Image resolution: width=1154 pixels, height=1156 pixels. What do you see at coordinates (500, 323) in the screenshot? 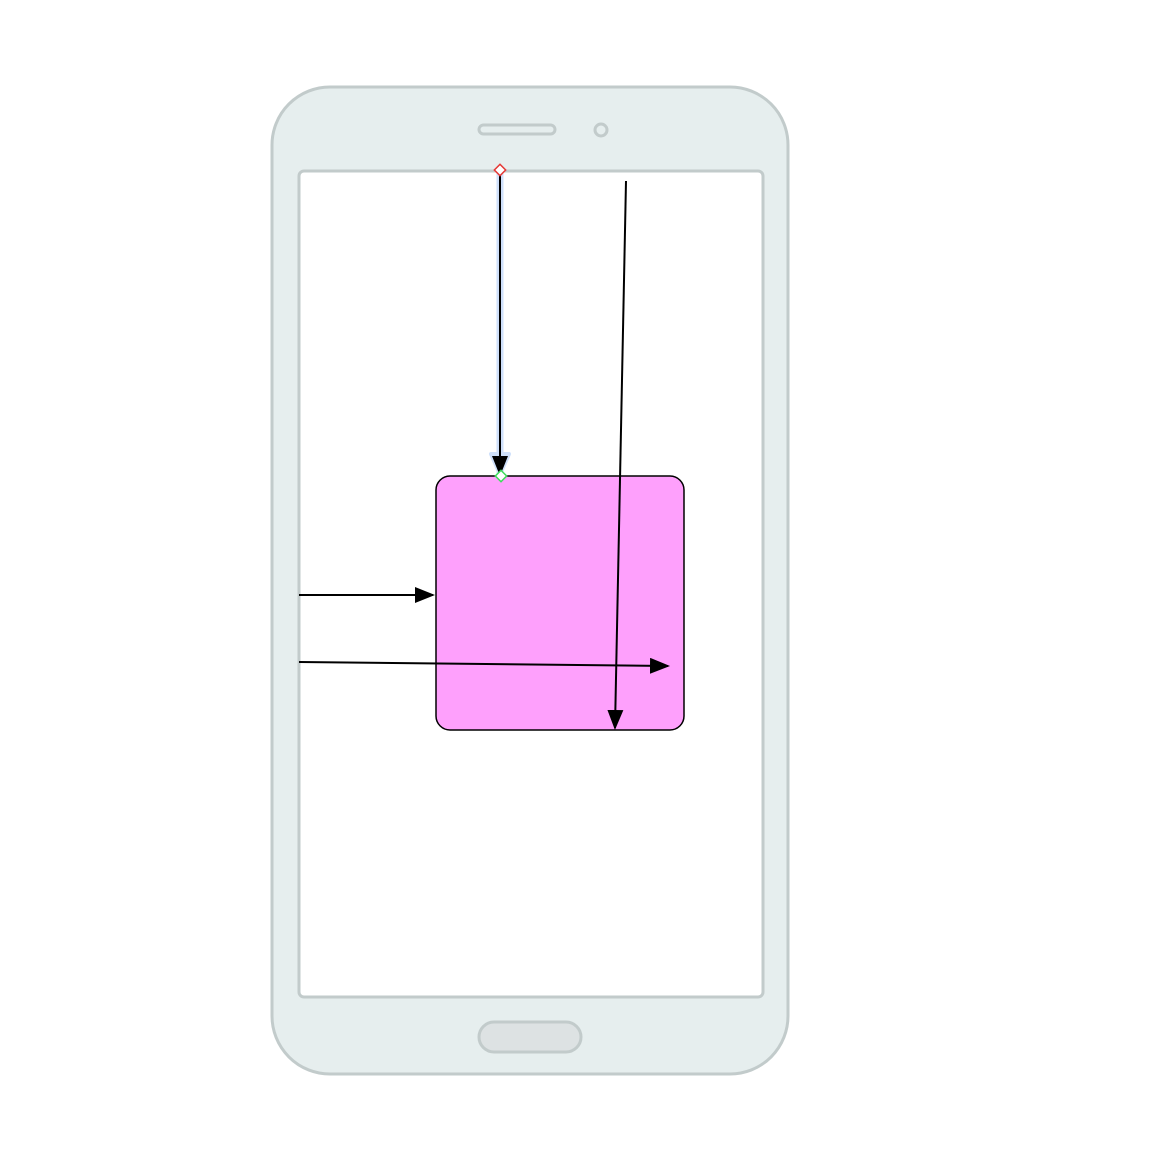
I see `selected-vertical-connector` at bounding box center [500, 323].